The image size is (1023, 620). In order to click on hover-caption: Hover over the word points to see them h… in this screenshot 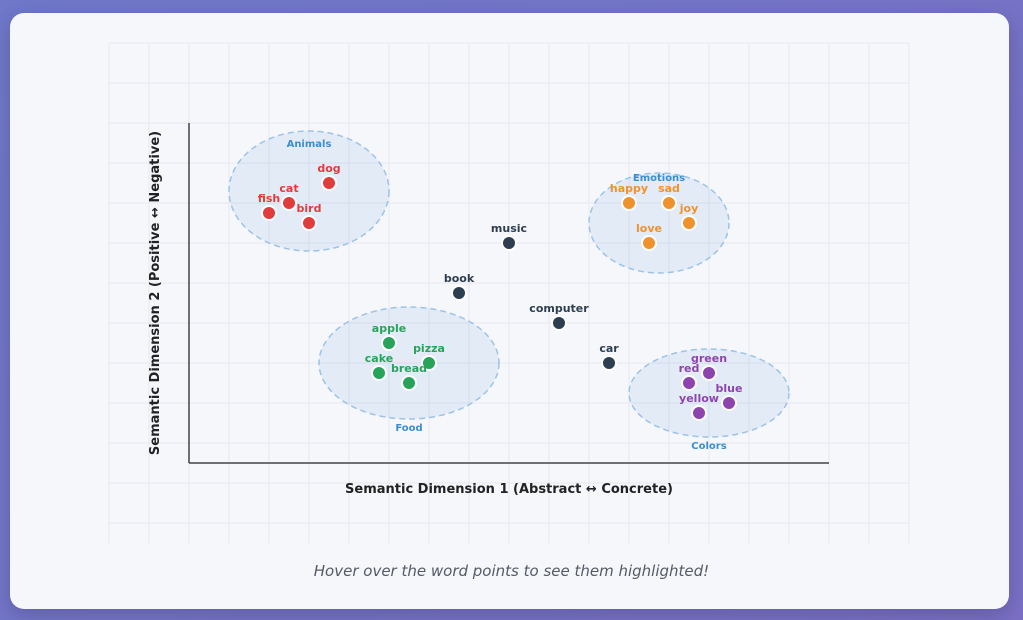, I will do `click(511, 571)`.